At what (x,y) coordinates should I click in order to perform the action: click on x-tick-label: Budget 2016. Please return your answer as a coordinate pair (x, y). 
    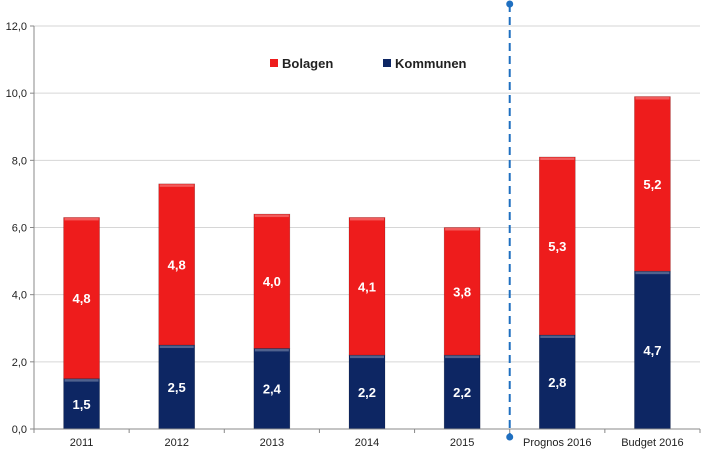
    Looking at the image, I should click on (652, 443).